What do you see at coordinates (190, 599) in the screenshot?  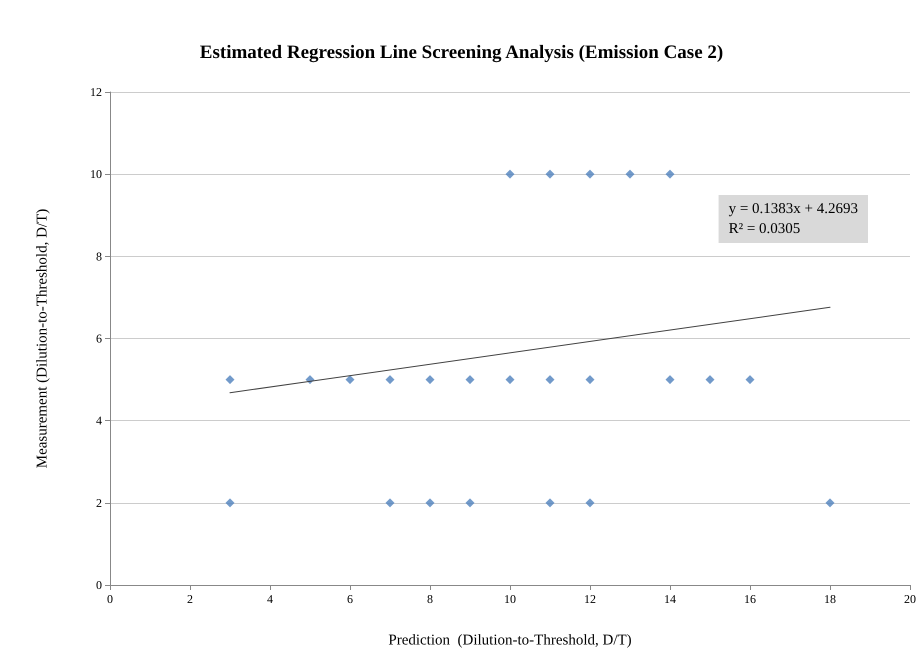 I see `x-tick-label: 2` at bounding box center [190, 599].